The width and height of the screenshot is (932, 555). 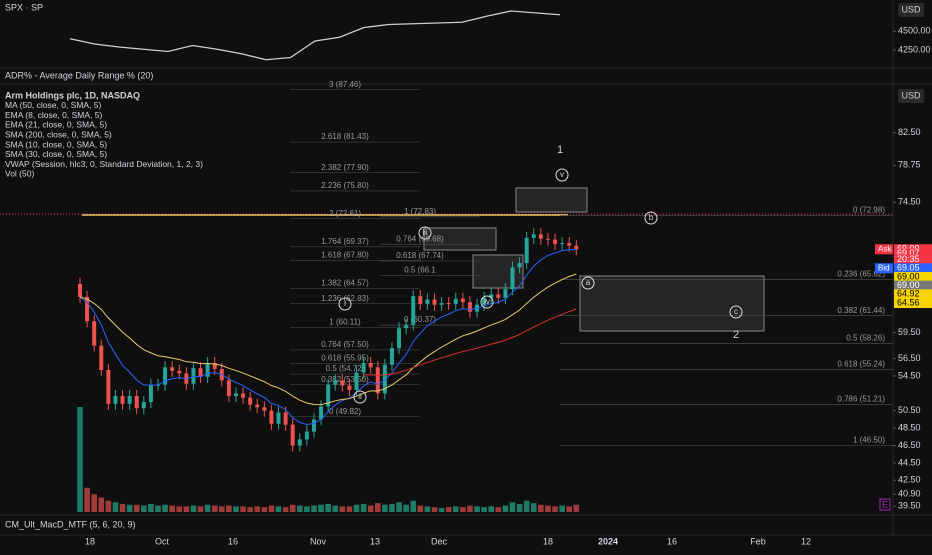 What do you see at coordinates (861, 274) in the screenshot?
I see `fib-label: 0.236 (65.62)` at bounding box center [861, 274].